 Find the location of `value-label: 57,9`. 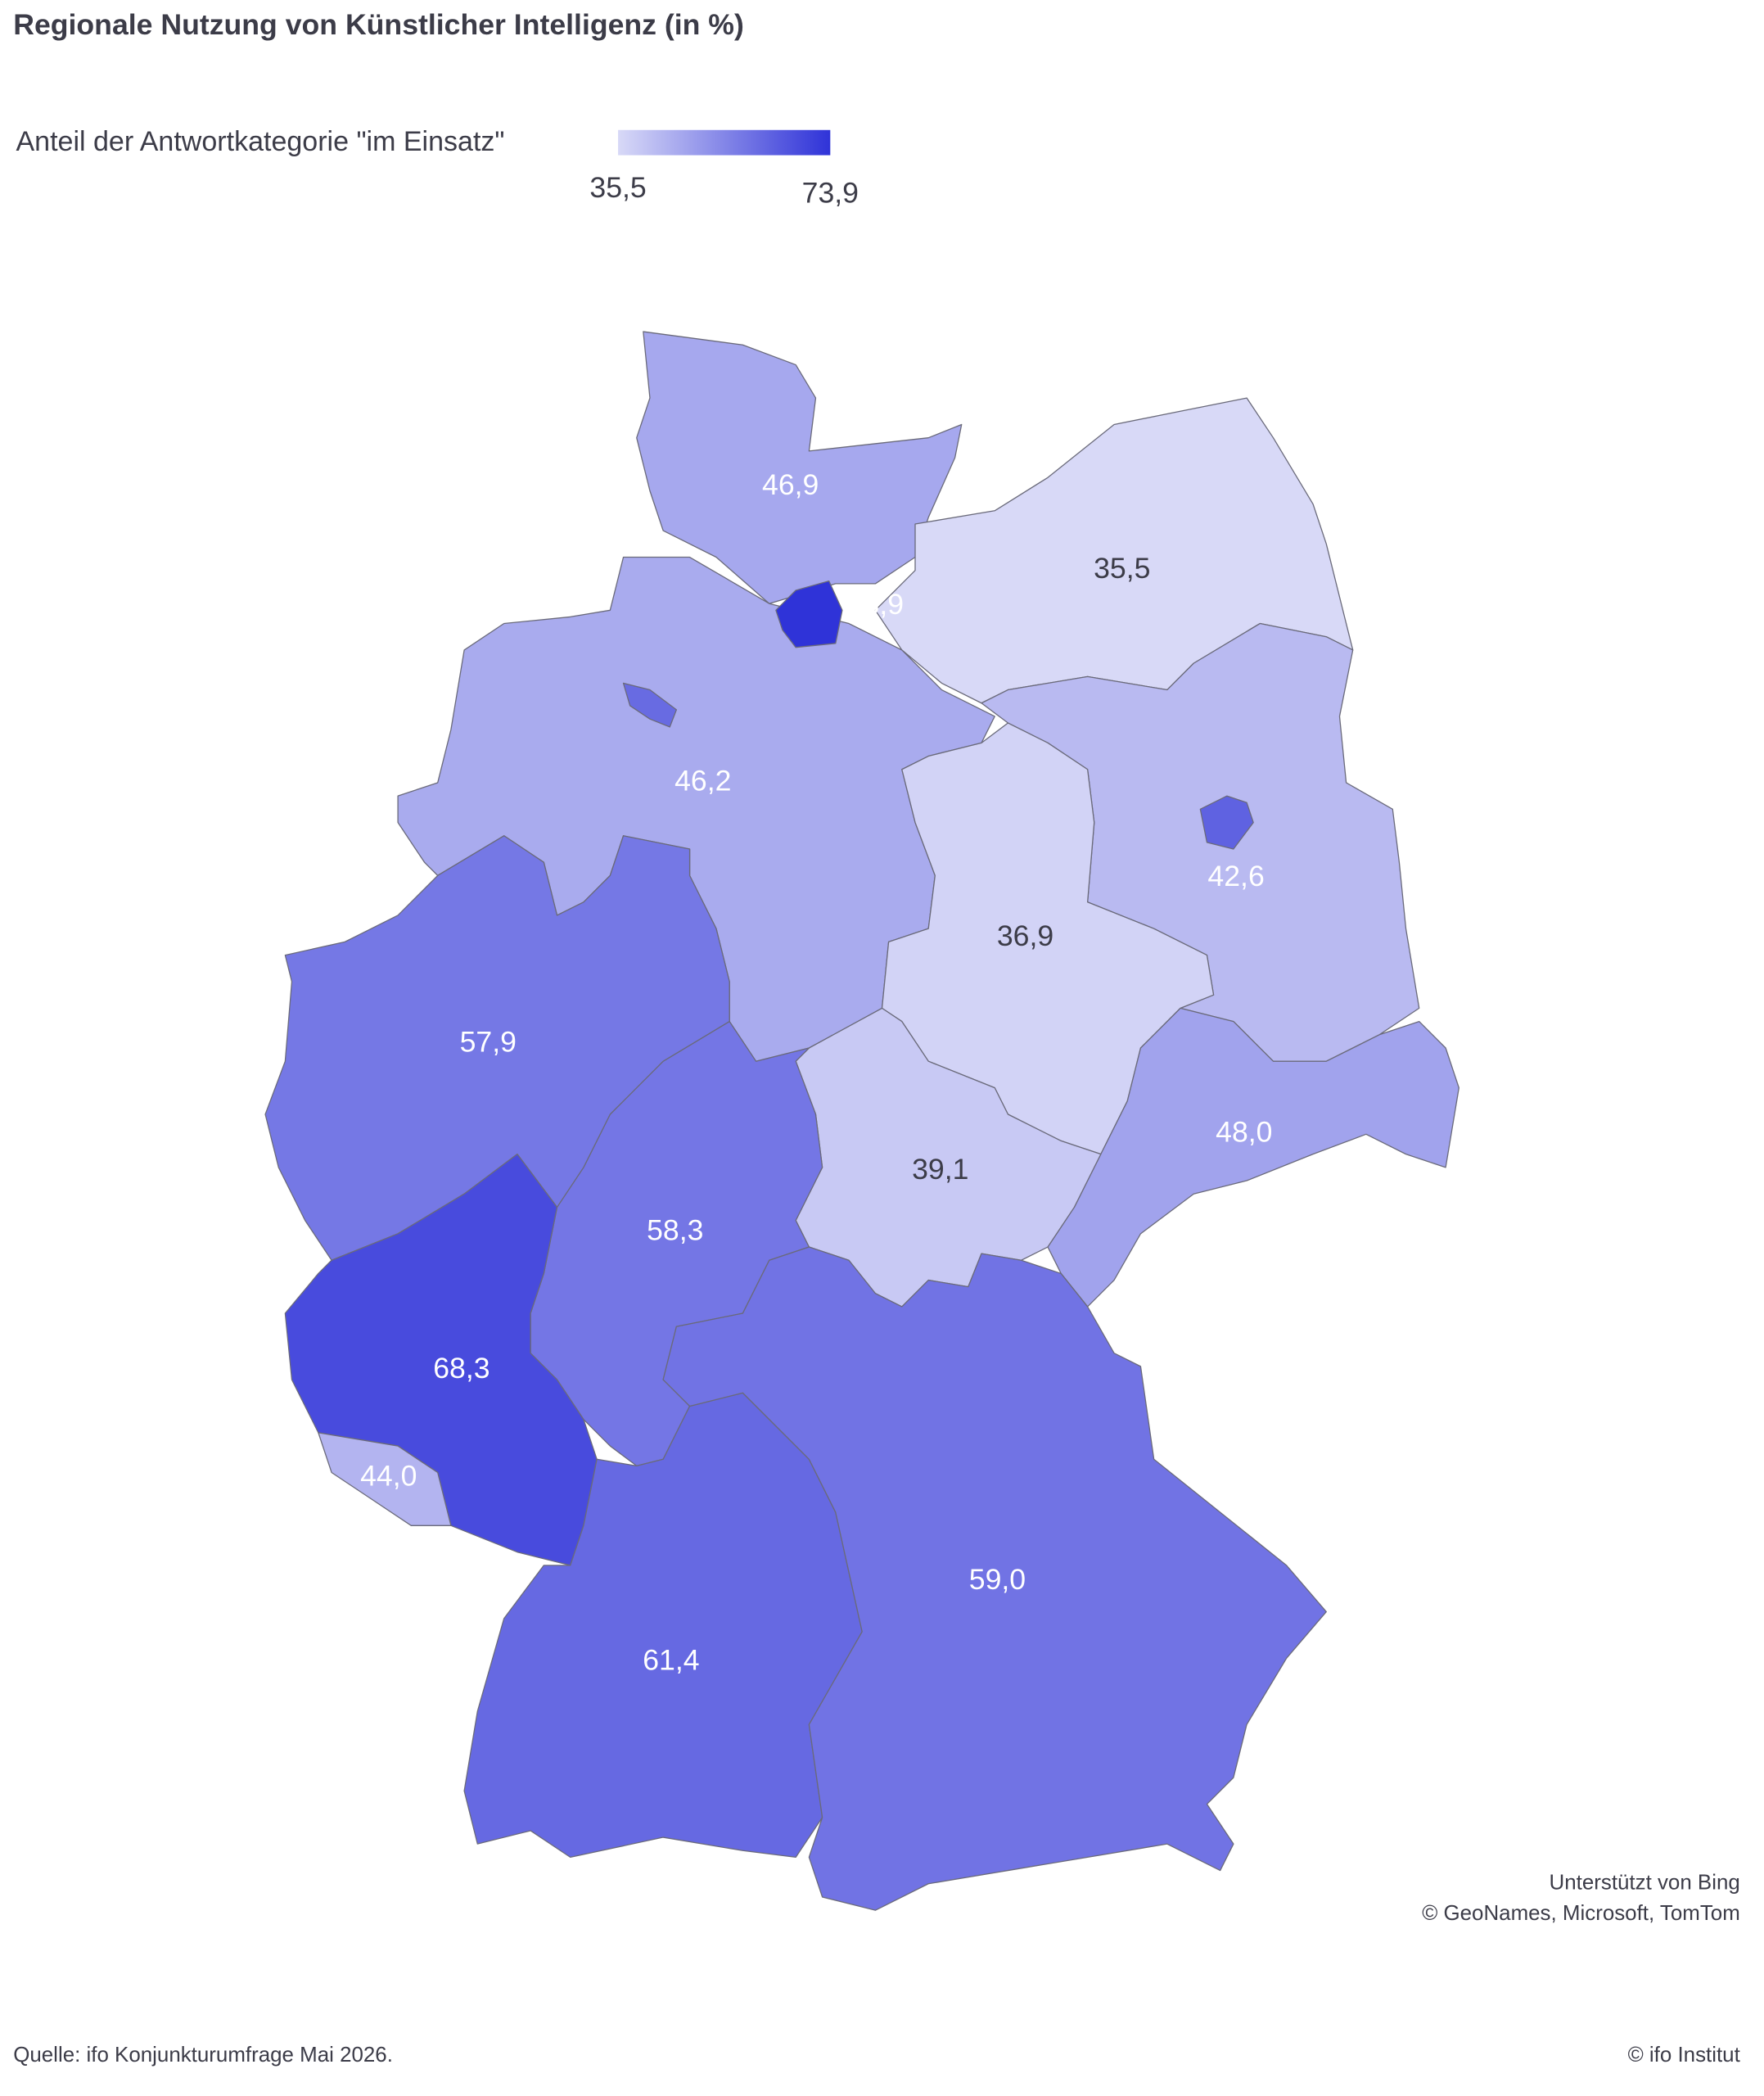

value-label: 57,9 is located at coordinates (489, 1042).